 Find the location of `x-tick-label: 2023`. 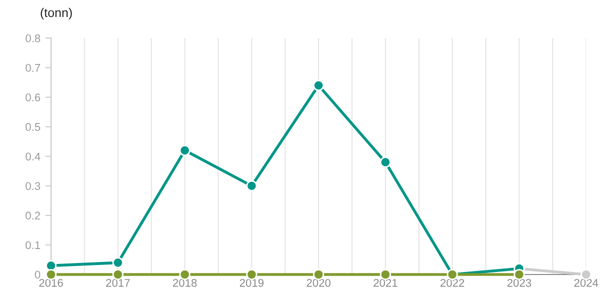

x-tick-label: 2023 is located at coordinates (519, 282).